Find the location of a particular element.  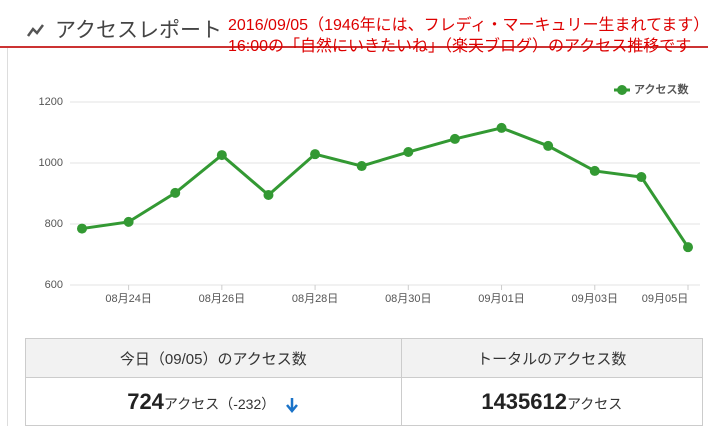

x-tick-label: 09月03日 is located at coordinates (595, 299).